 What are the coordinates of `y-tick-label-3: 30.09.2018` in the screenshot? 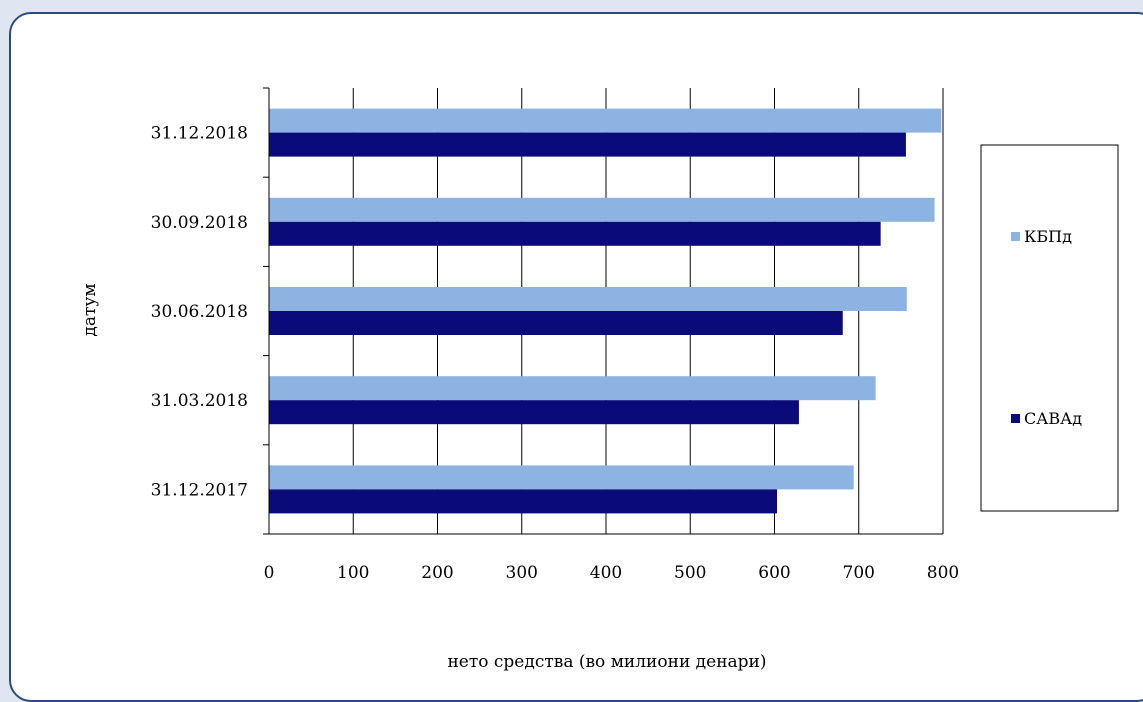 It's located at (199, 223).